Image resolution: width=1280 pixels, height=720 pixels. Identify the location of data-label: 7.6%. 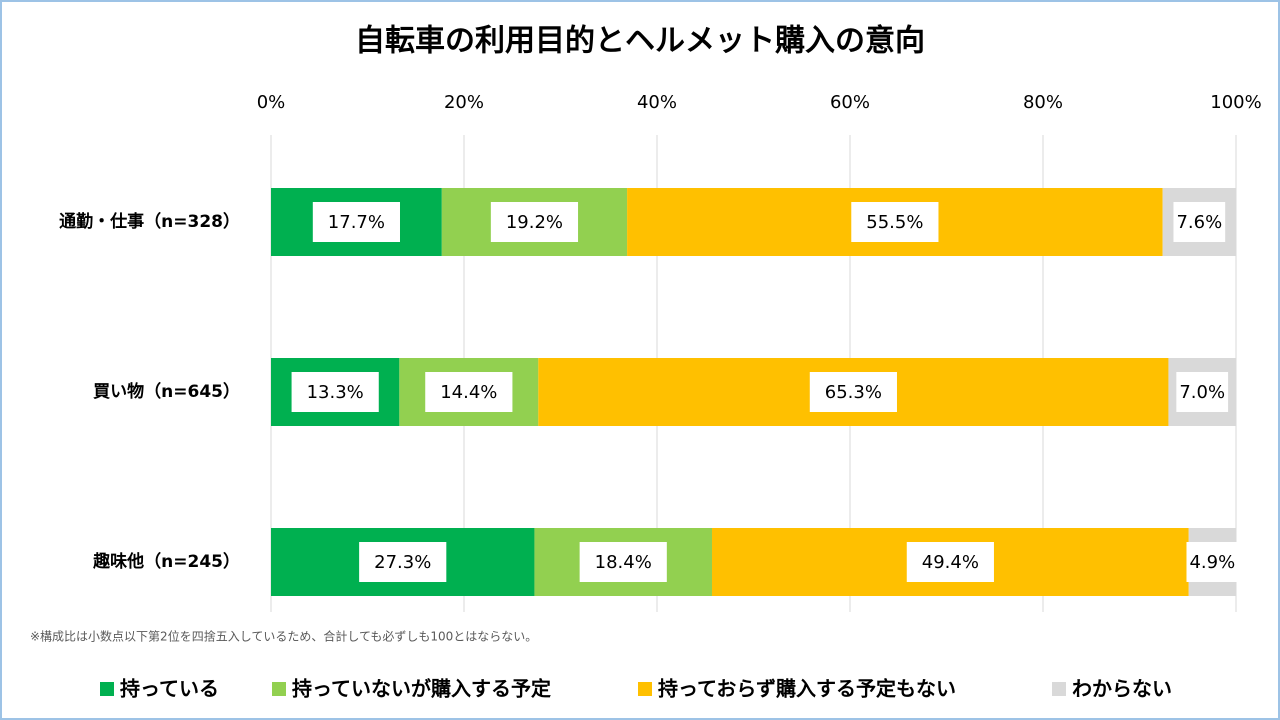
(1199, 222).